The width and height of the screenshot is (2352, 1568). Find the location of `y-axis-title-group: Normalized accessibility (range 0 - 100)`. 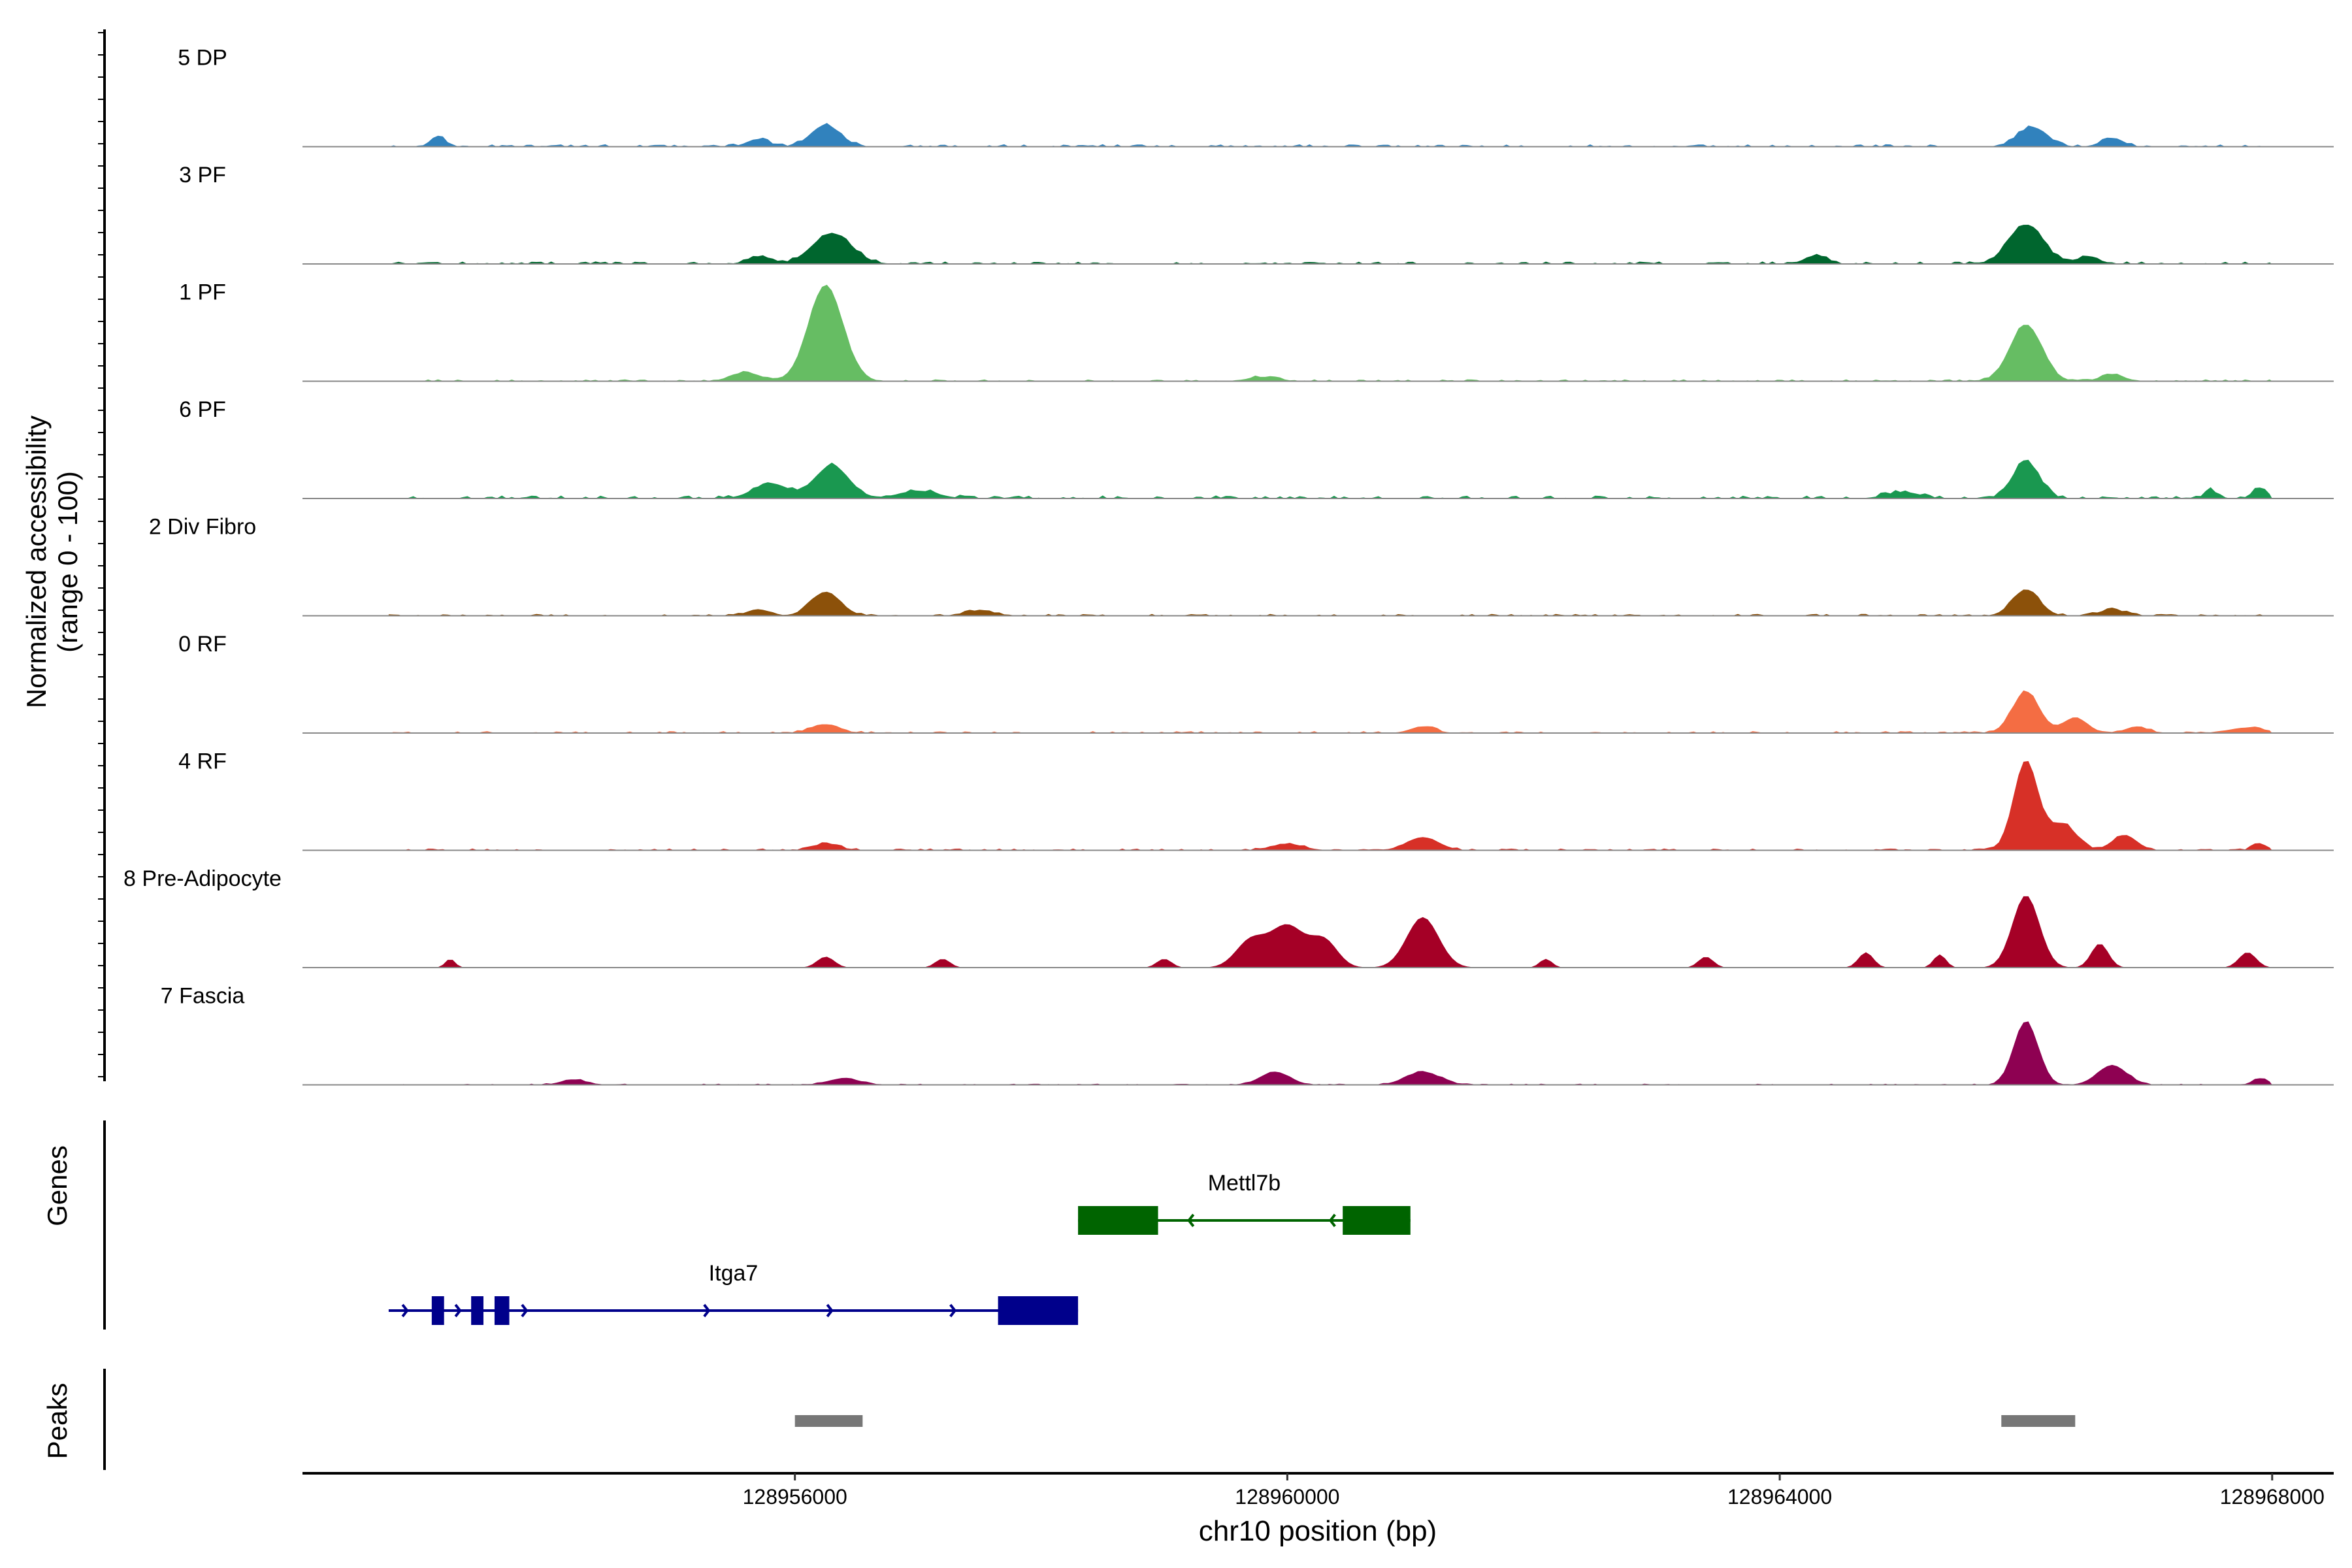

y-axis-title-group: Normalized accessibility (range 0 - 100) is located at coordinates (52, 562).